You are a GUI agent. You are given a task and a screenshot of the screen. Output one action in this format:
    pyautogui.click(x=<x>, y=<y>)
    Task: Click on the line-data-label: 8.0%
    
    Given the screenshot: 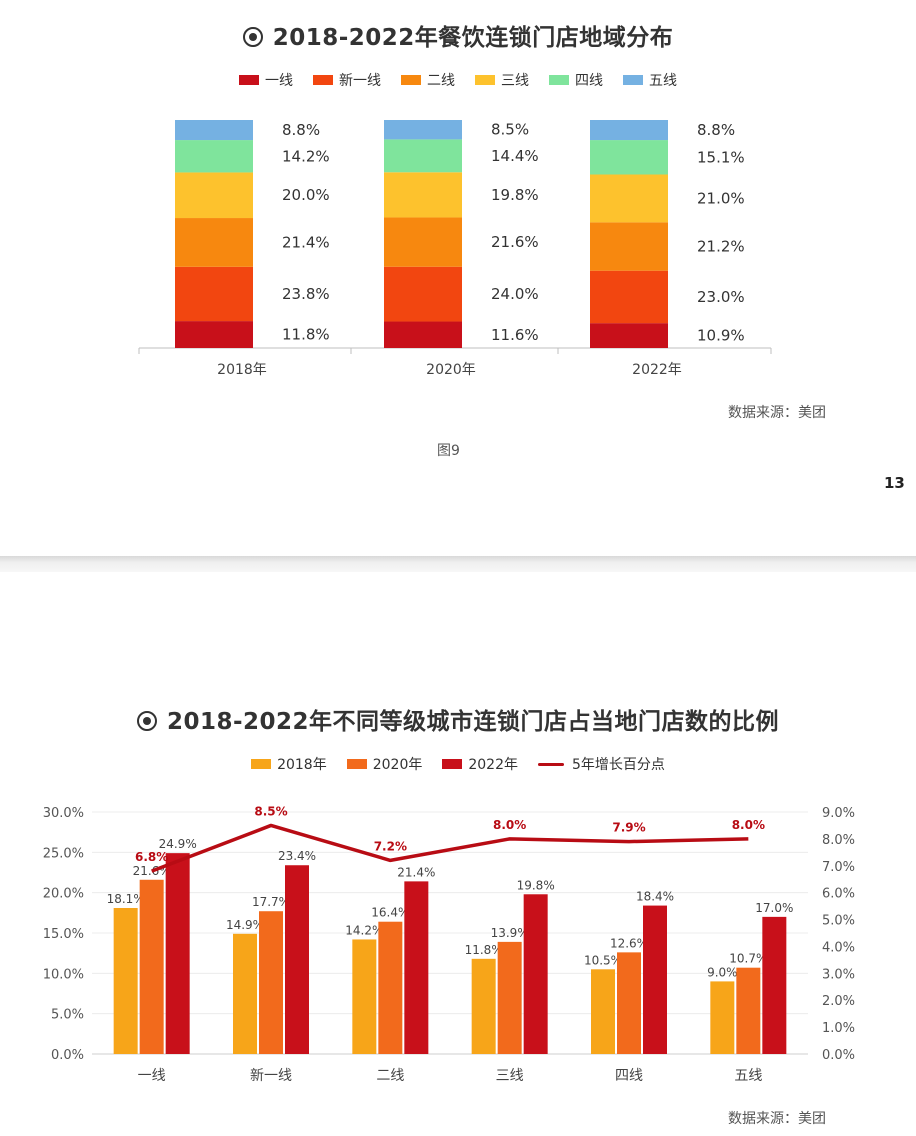 What is the action you would take?
    pyautogui.click(x=748, y=825)
    